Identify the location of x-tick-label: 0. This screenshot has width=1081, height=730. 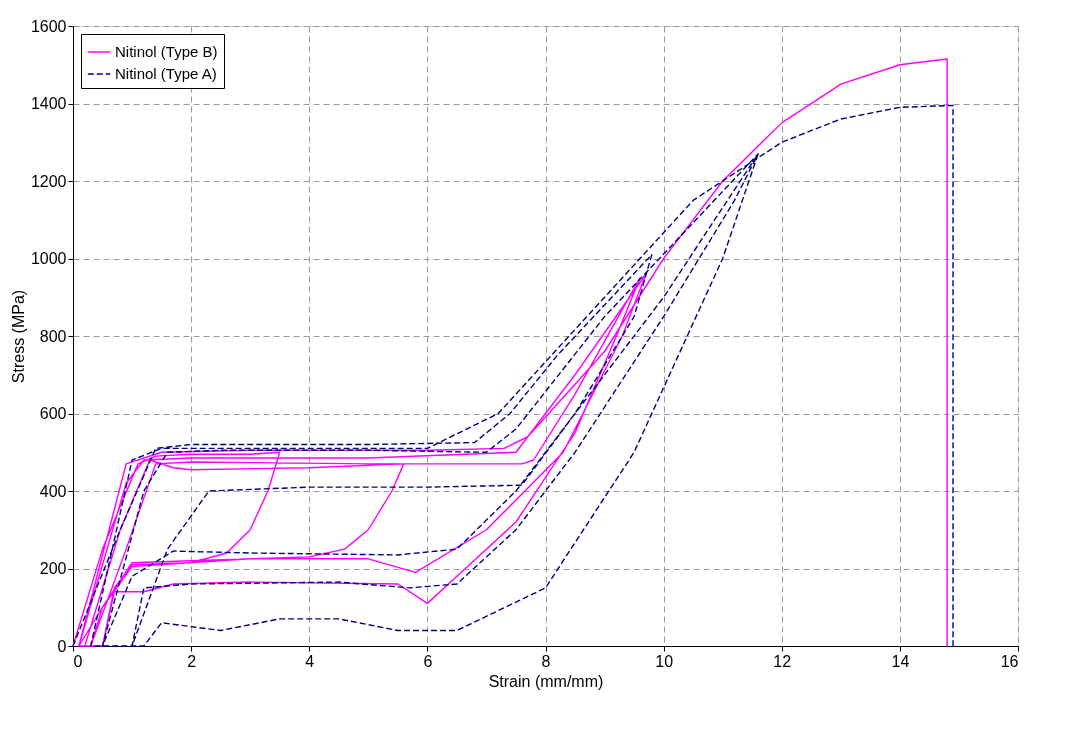
(78, 661).